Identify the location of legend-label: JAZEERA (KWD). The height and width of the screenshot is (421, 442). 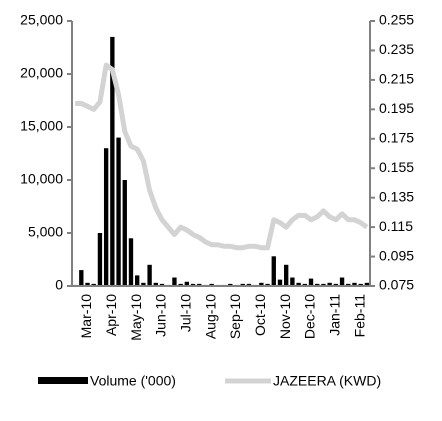
(327, 381).